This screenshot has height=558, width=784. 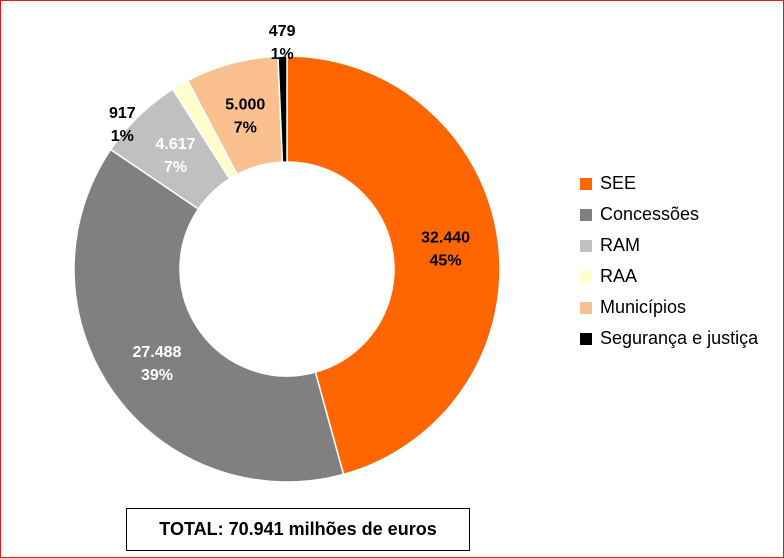 I want to click on percent-label-raa: 1%, so click(x=122, y=136).